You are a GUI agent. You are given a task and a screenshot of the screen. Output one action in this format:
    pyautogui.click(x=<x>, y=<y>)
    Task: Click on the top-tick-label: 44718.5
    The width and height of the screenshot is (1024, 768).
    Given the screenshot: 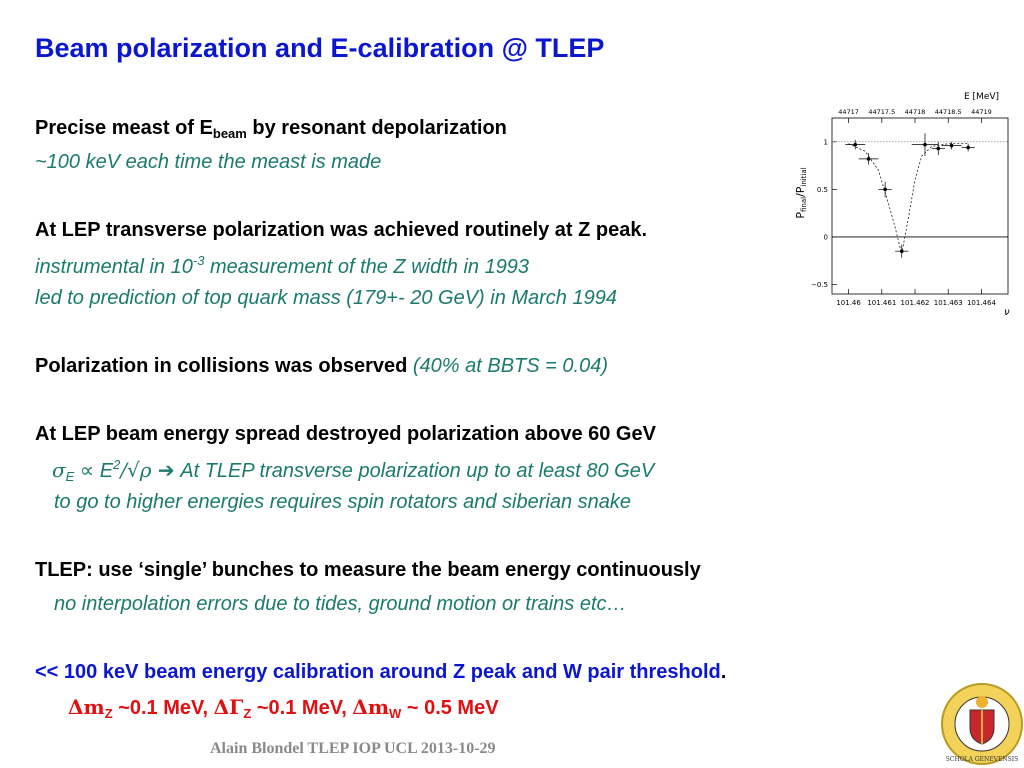 What is the action you would take?
    pyautogui.click(x=948, y=112)
    